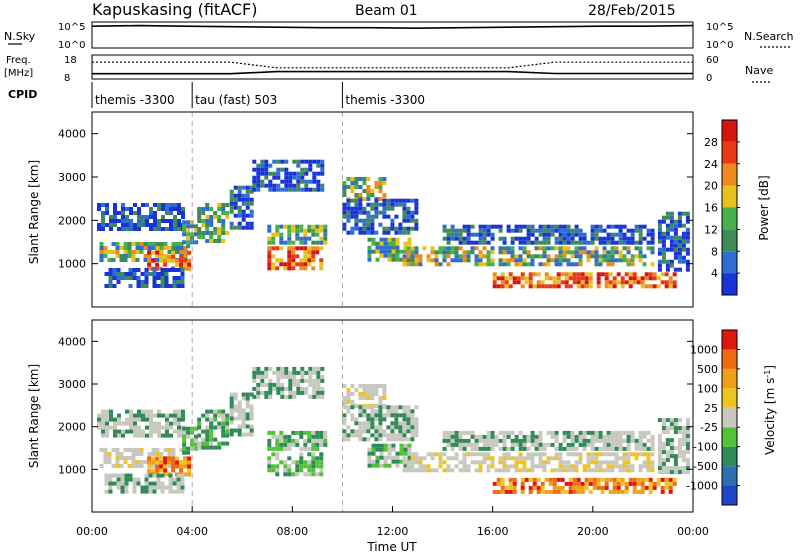  What do you see at coordinates (18, 73) in the screenshot?
I see `freq-unit: [MHz]` at bounding box center [18, 73].